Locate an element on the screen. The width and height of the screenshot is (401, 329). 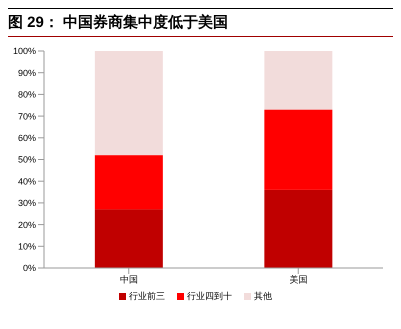
y-tick-label: 90% is located at coordinates (27, 73).